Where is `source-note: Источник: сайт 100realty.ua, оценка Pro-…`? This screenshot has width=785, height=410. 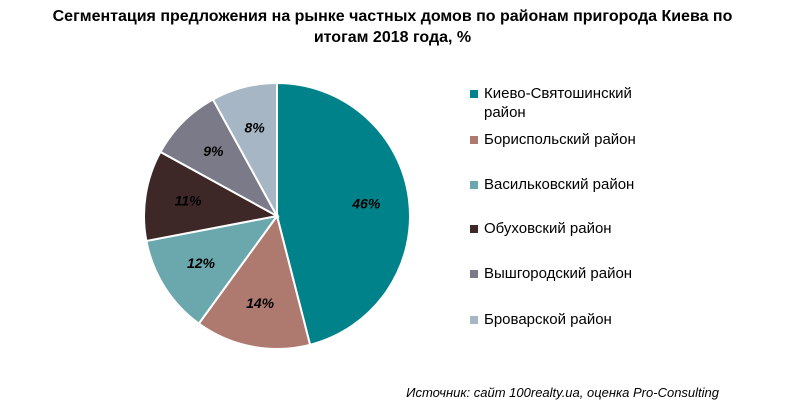 source-note: Источник: сайт 100realty.ua, оценка Pro-… is located at coordinates (562, 392).